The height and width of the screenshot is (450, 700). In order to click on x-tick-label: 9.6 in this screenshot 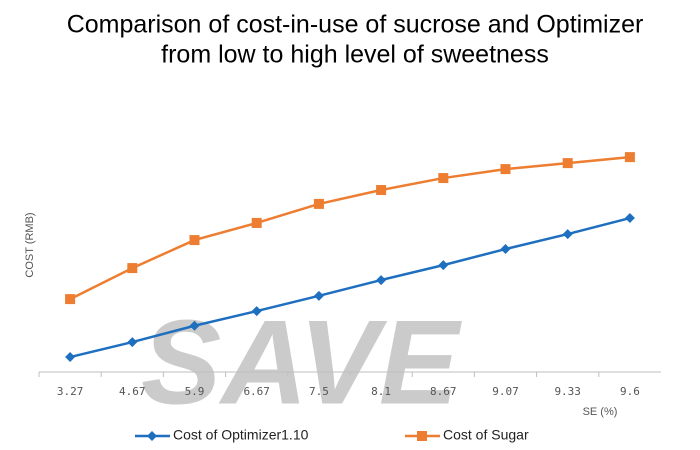, I will do `click(630, 391)`.